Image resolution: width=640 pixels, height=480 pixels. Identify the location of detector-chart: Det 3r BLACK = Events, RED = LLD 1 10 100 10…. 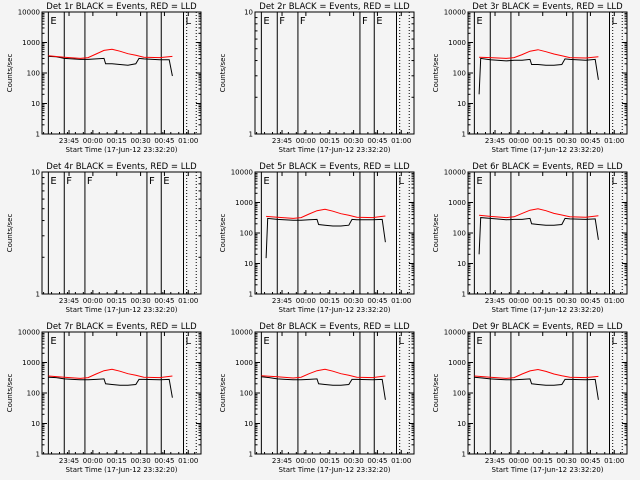
(530, 78).